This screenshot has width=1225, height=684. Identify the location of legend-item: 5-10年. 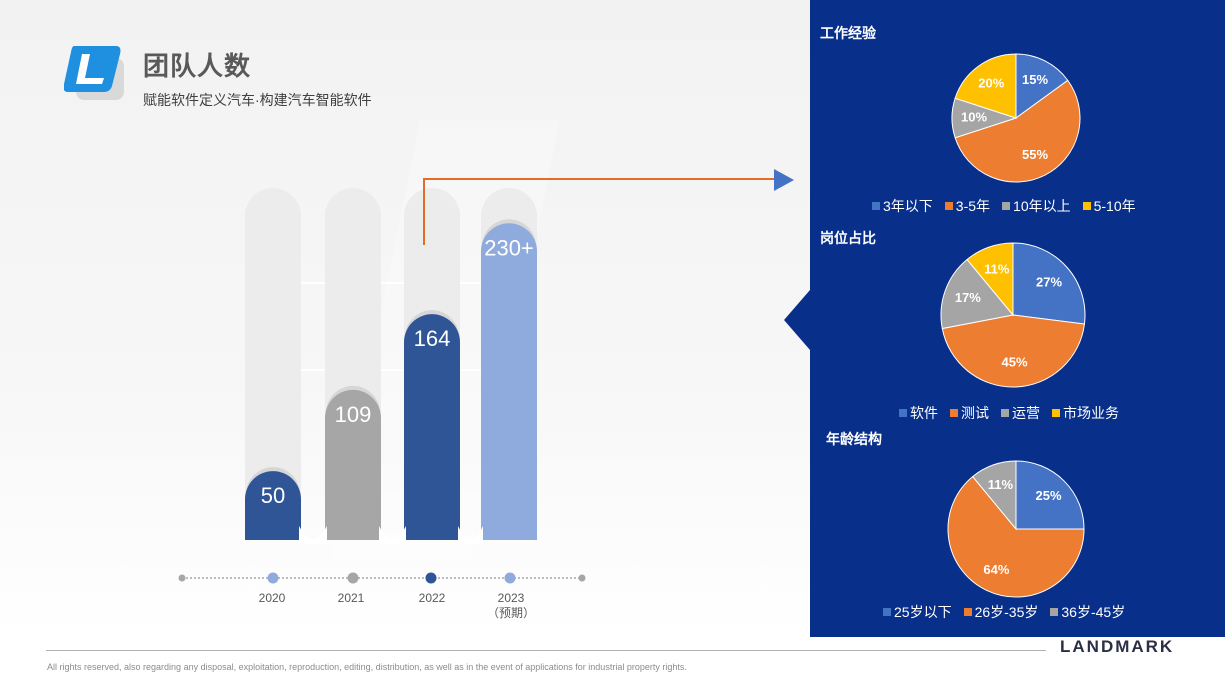
(1109, 206).